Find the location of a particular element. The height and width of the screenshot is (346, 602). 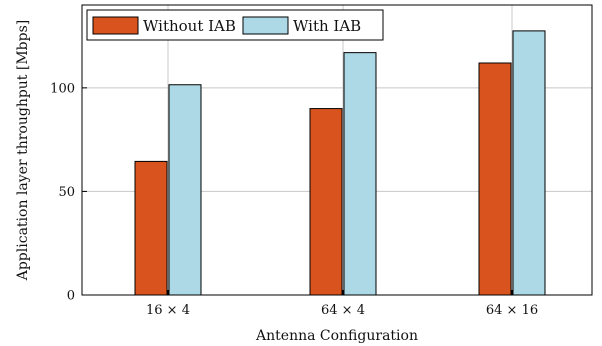

x-tick-label-64-16: 64 × 16 is located at coordinates (512, 310).